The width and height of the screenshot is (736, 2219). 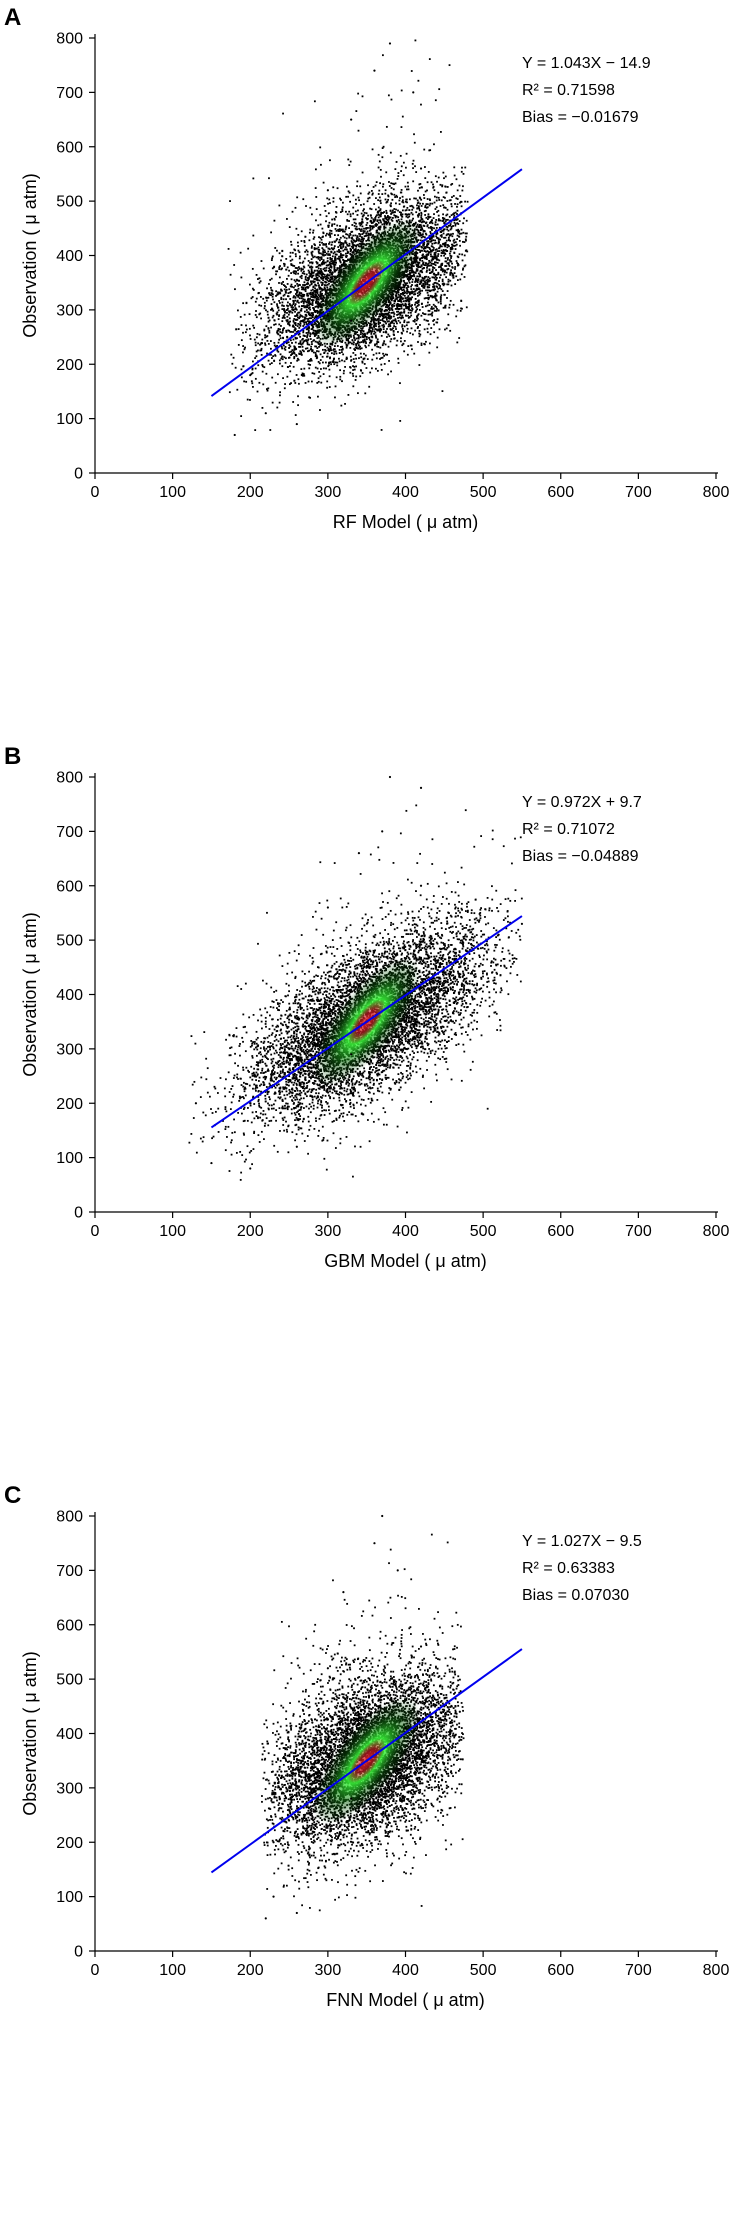 What do you see at coordinates (582, 802) in the screenshot?
I see `stats-annotation: Y = 0.972X + 9.7` at bounding box center [582, 802].